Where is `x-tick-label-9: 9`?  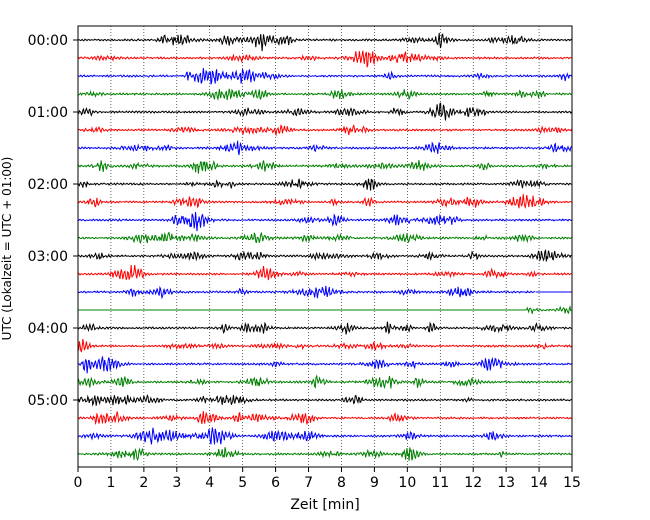 x-tick-label-9: 9 is located at coordinates (374, 483).